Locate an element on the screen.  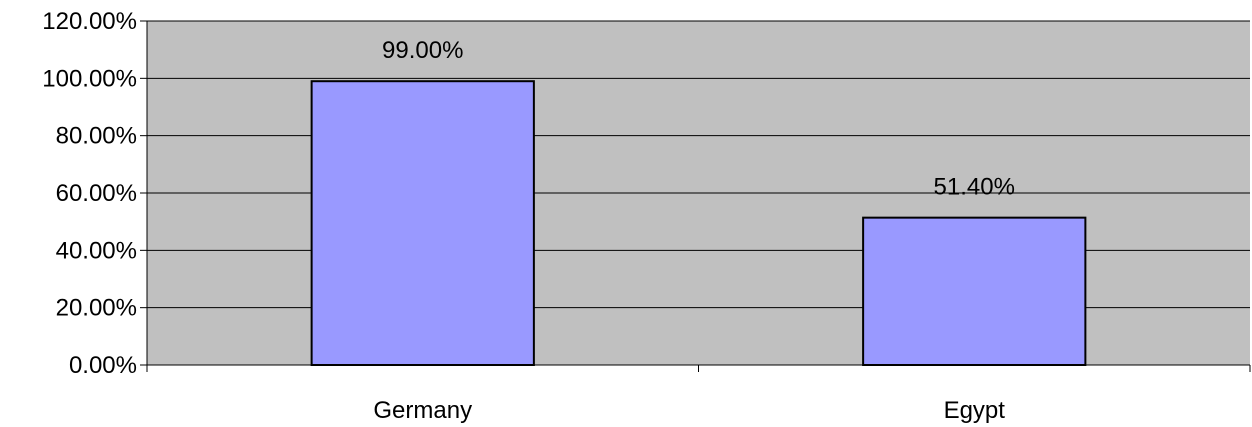
y-tick-label: 0.00% is located at coordinates (103, 365).